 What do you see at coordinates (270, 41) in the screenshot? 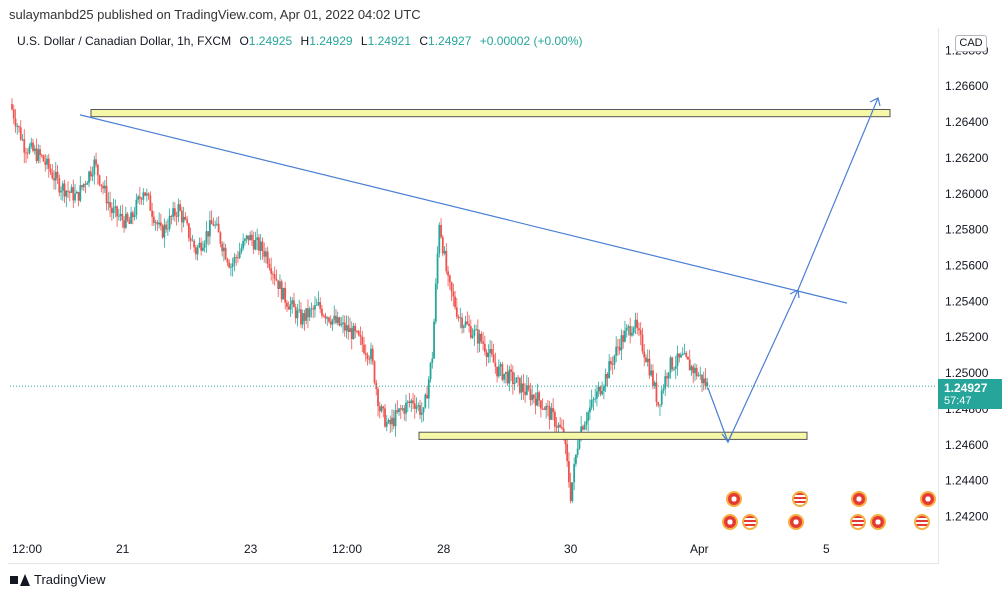
I see `legend-open: 1.24925` at bounding box center [270, 41].